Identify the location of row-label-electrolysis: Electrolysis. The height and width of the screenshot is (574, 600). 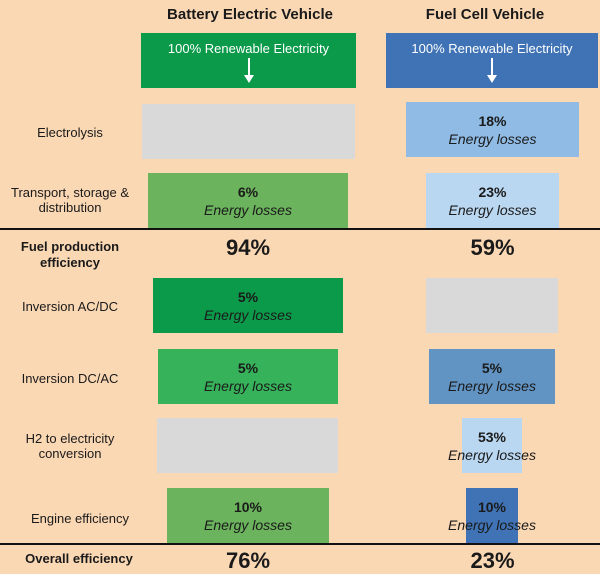
(70, 132).